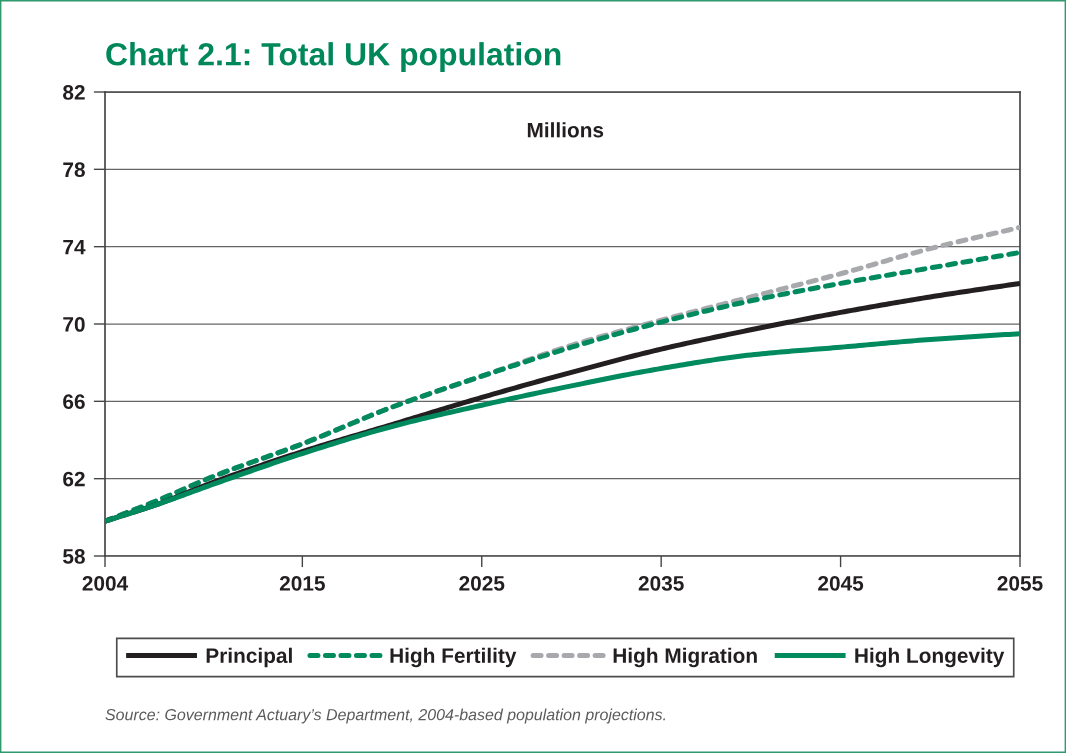 The image size is (1066, 753). I want to click on x-tick-label: 2015, so click(302, 583).